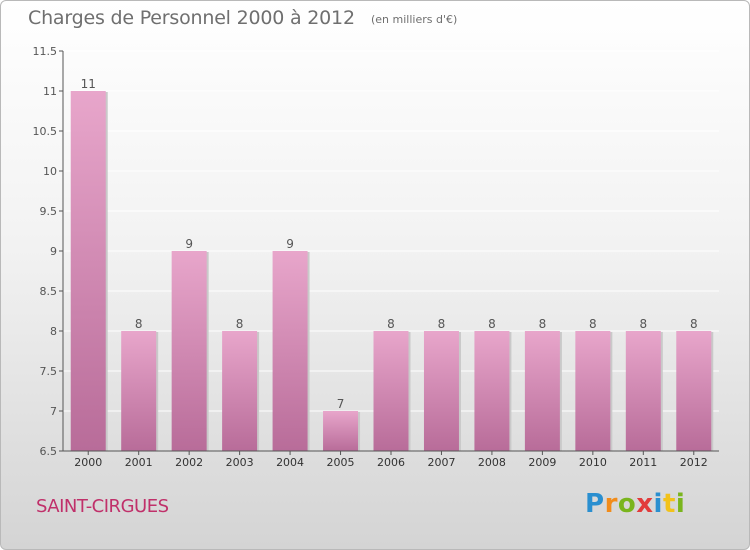 This screenshot has height=550, width=750. Describe the element at coordinates (50, 171) in the screenshot. I see `y-tick-label: 10` at that location.